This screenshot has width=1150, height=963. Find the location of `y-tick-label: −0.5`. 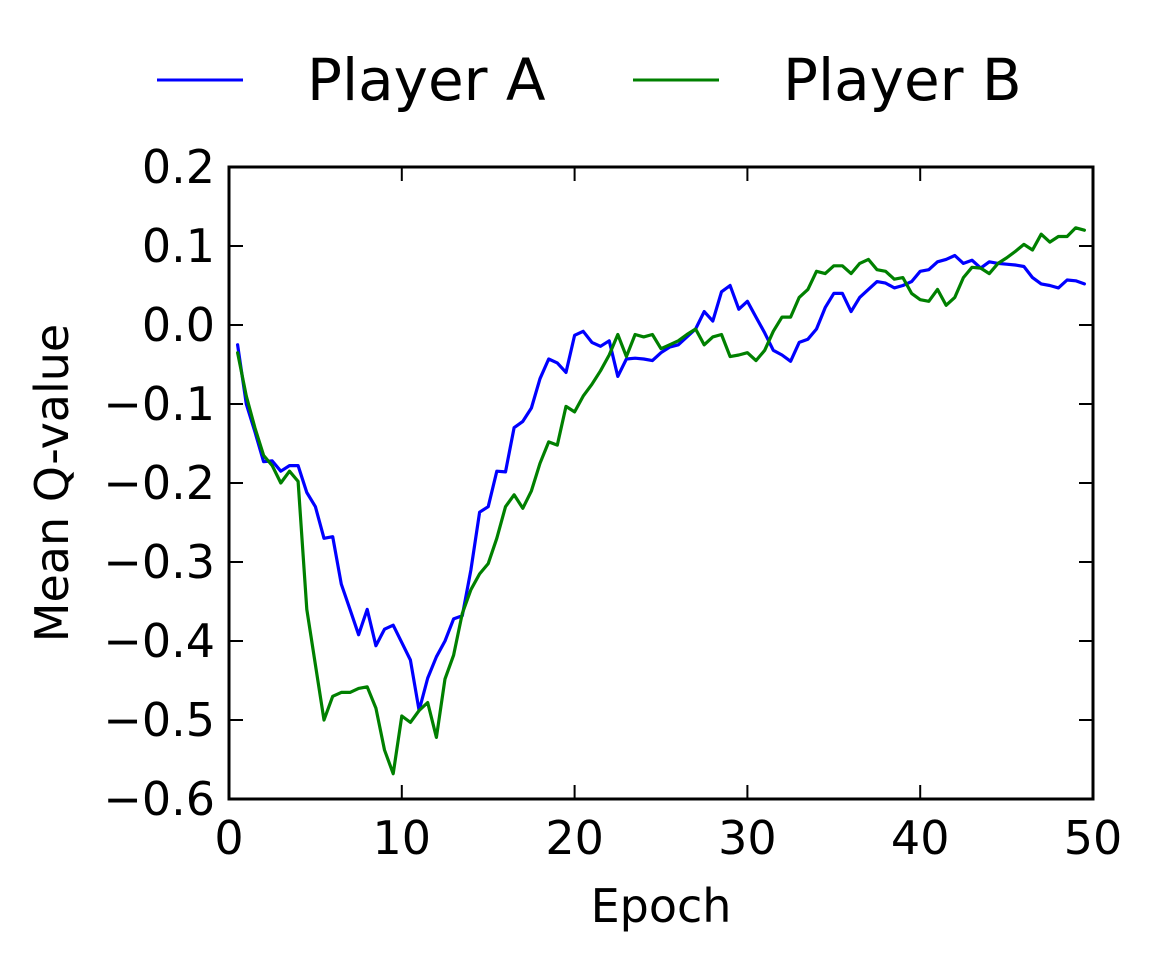

y-tick-label: −0.5 is located at coordinates (159, 720).